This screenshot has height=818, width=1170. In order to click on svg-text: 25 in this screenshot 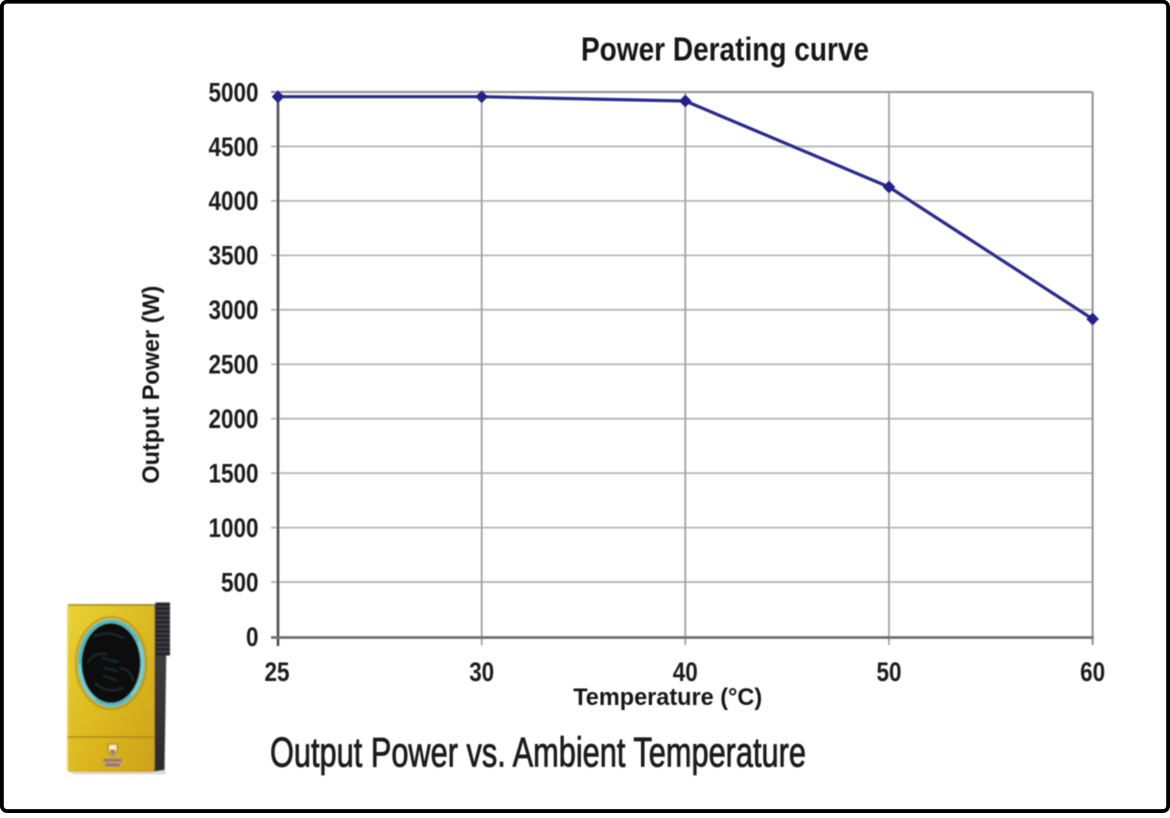, I will do `click(277, 672)`.